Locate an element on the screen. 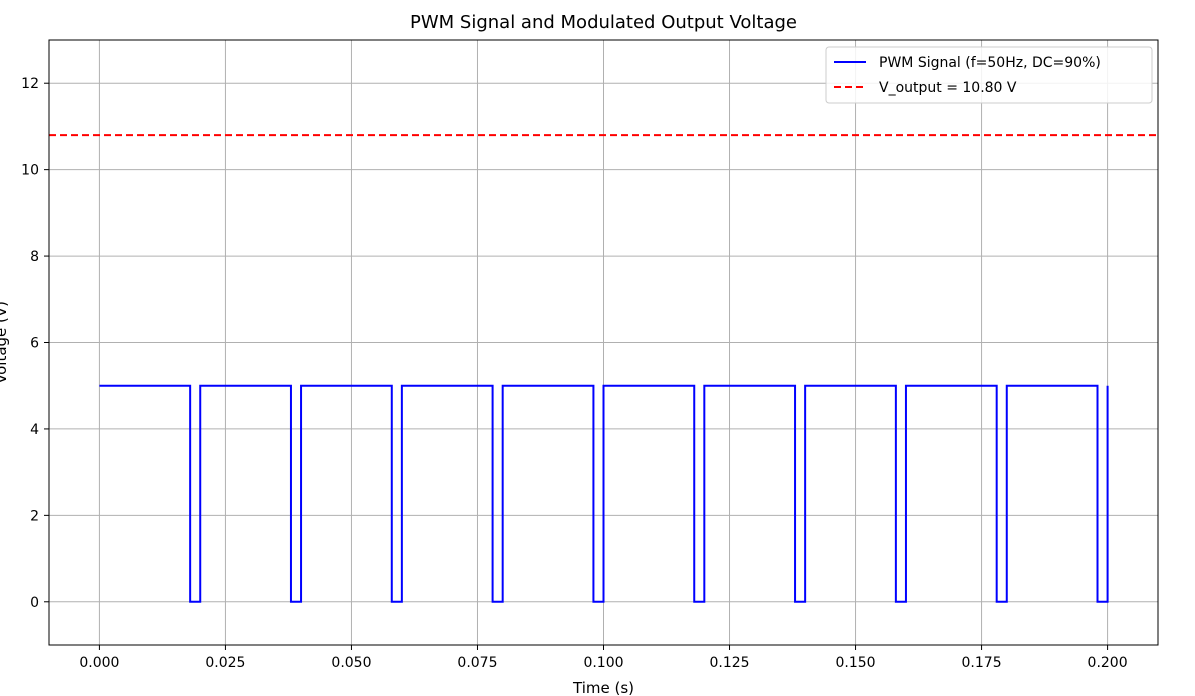 This screenshot has width=1195, height=696. x-tick-label: 0.000 is located at coordinates (99, 663).